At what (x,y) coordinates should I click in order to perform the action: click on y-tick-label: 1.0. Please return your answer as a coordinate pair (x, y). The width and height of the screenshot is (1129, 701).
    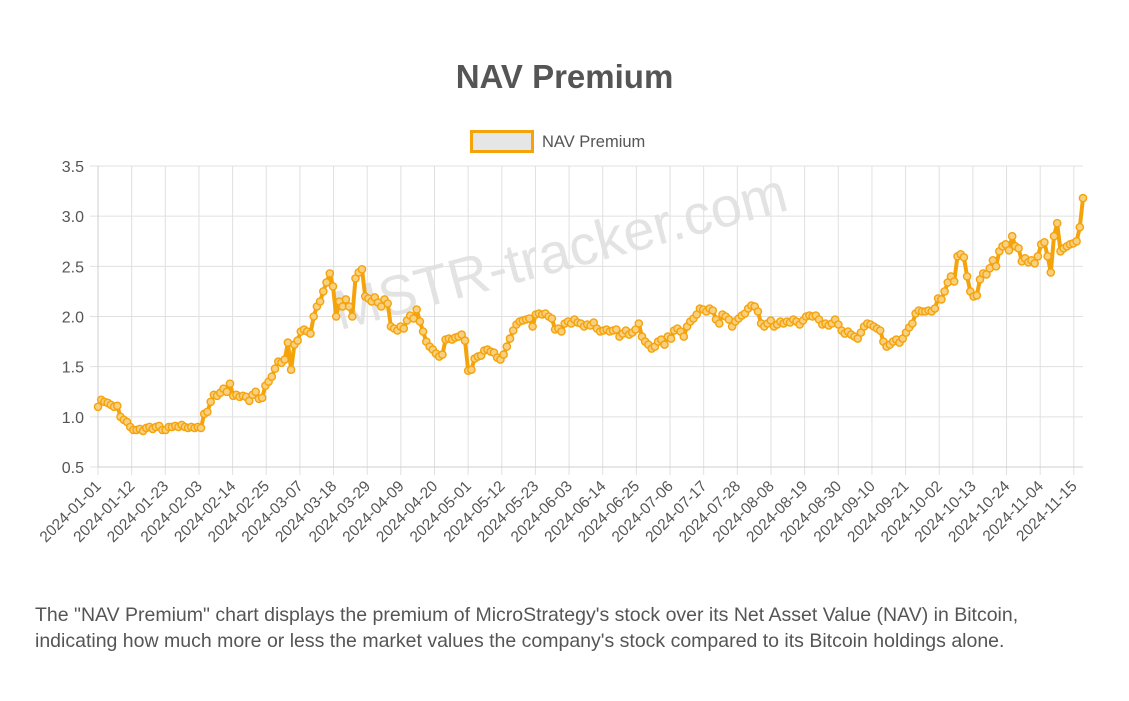
    Looking at the image, I should click on (73, 418).